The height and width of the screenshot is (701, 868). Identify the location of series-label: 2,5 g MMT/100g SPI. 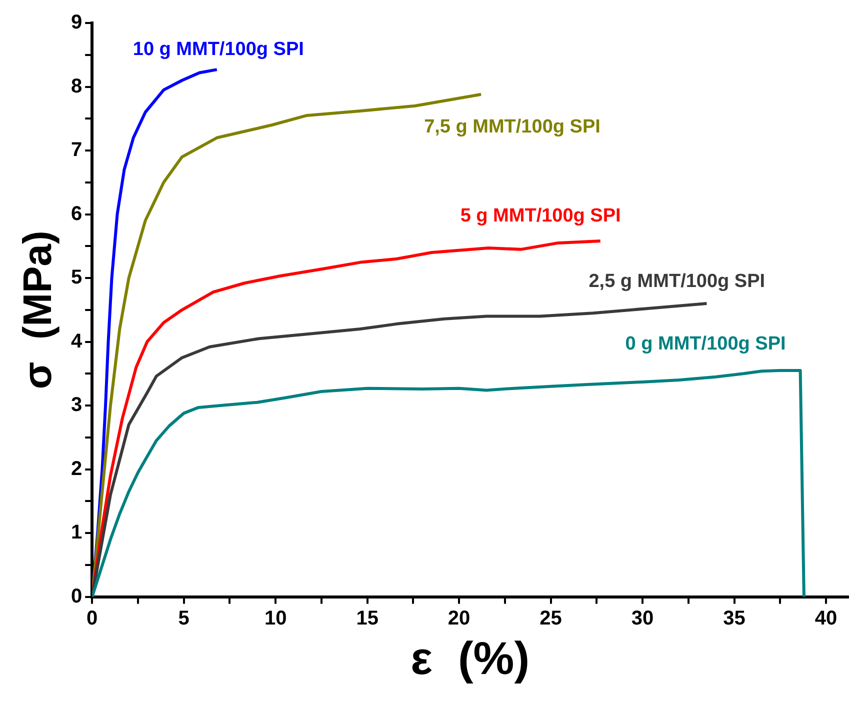
(677, 281).